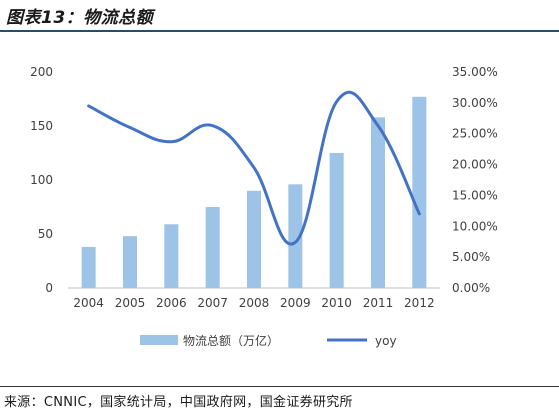 This screenshot has width=559, height=414. I want to click on left-tick-label: 50, so click(45, 234).